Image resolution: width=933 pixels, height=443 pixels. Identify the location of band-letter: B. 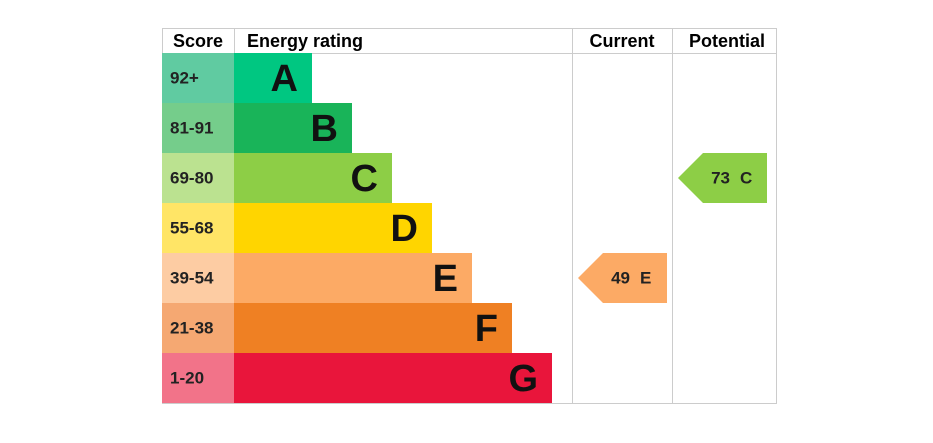
(324, 129).